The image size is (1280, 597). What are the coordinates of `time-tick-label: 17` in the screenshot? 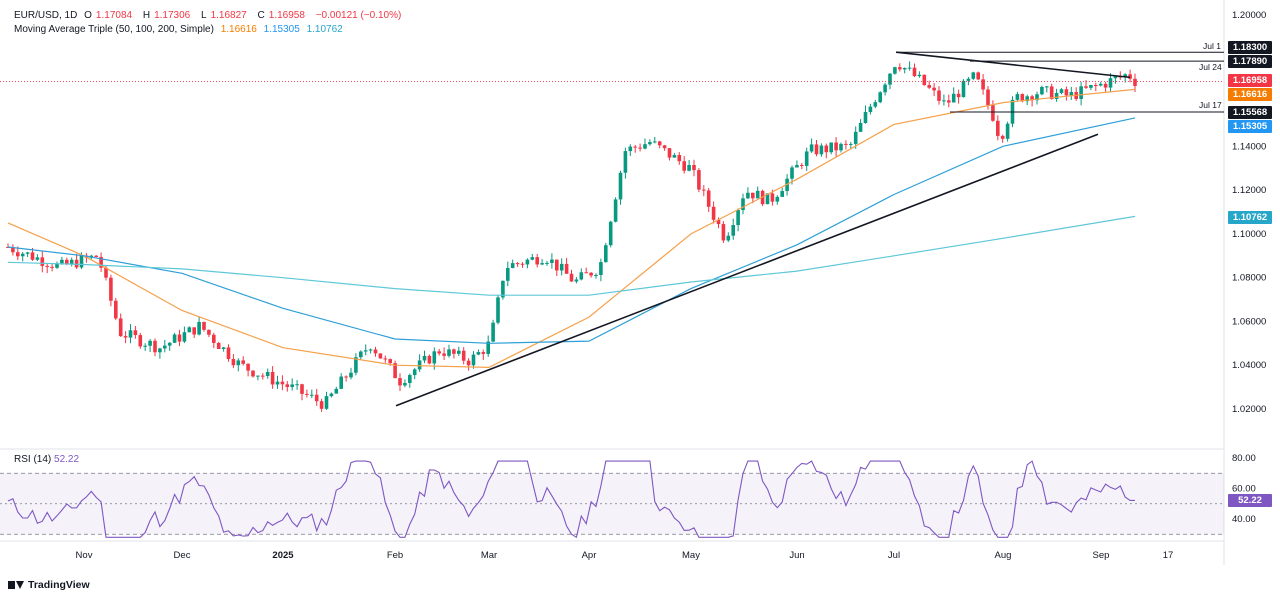 It's located at (1168, 555).